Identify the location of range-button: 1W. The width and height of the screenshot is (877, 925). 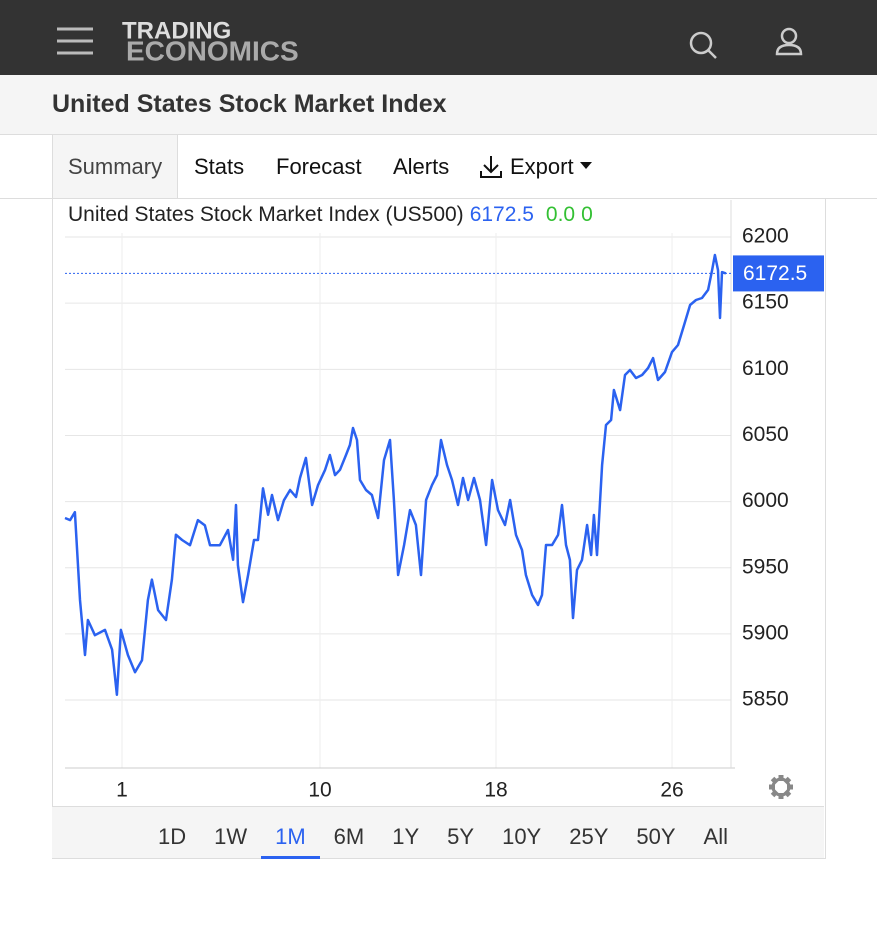
(231, 836).